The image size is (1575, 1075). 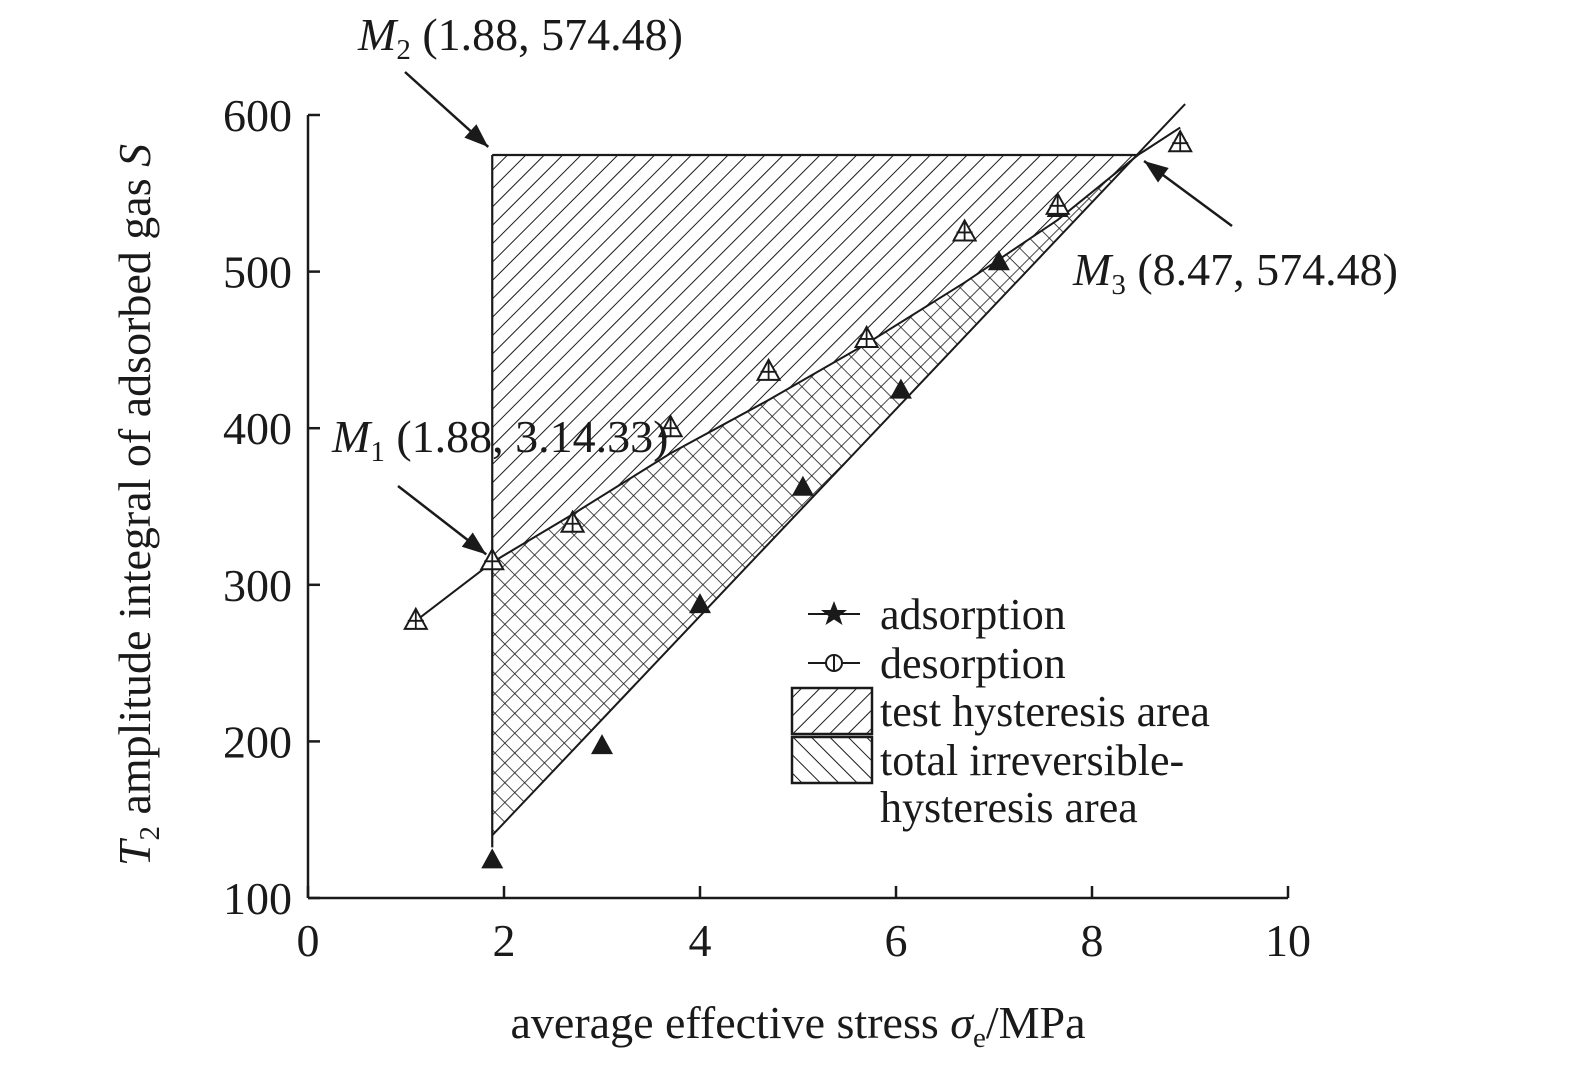 What do you see at coordinates (257, 585) in the screenshot?
I see `y-tick-label: 300` at bounding box center [257, 585].